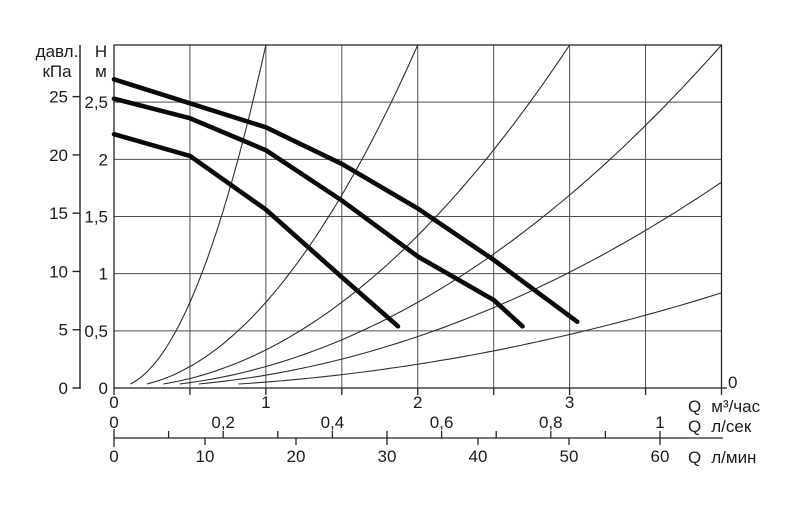 The height and width of the screenshot is (509, 800). I want to click on head-axis-title: Н м, so click(101, 62).